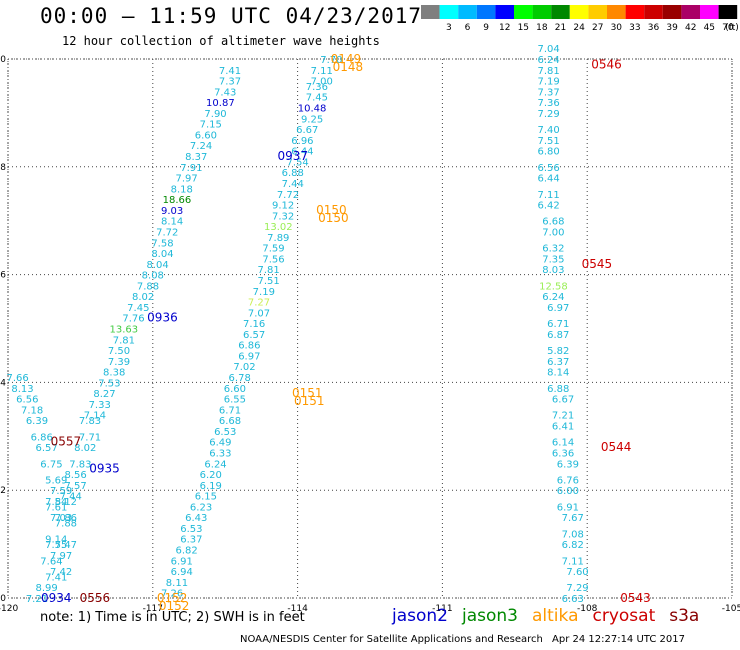 Image resolution: width=740 pixels, height=650 pixels. What do you see at coordinates (254, 335) in the screenshot?
I see `wave-height-value: 6.57` at bounding box center [254, 335].